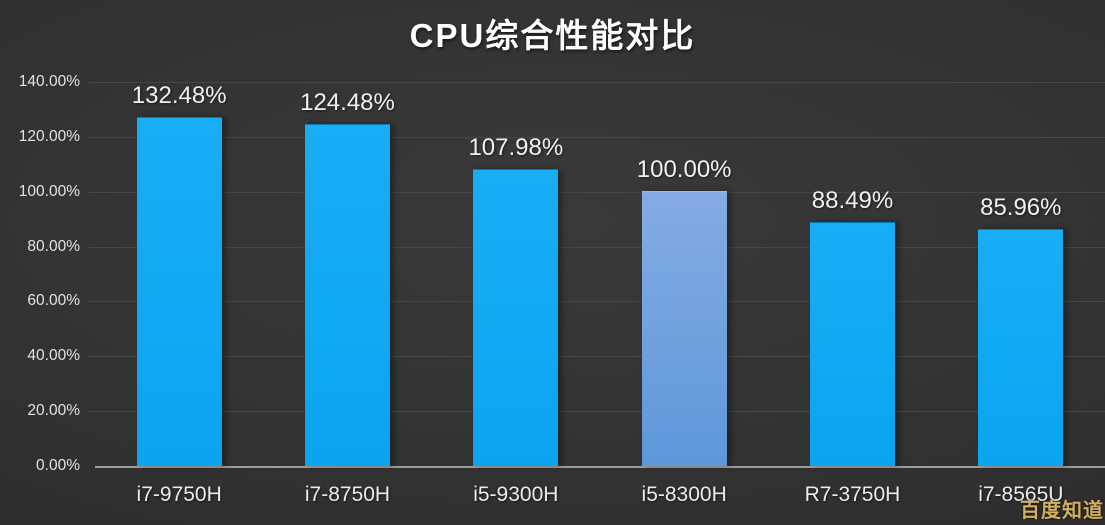  I want to click on bar-value-label: 88.49%, so click(852, 201).